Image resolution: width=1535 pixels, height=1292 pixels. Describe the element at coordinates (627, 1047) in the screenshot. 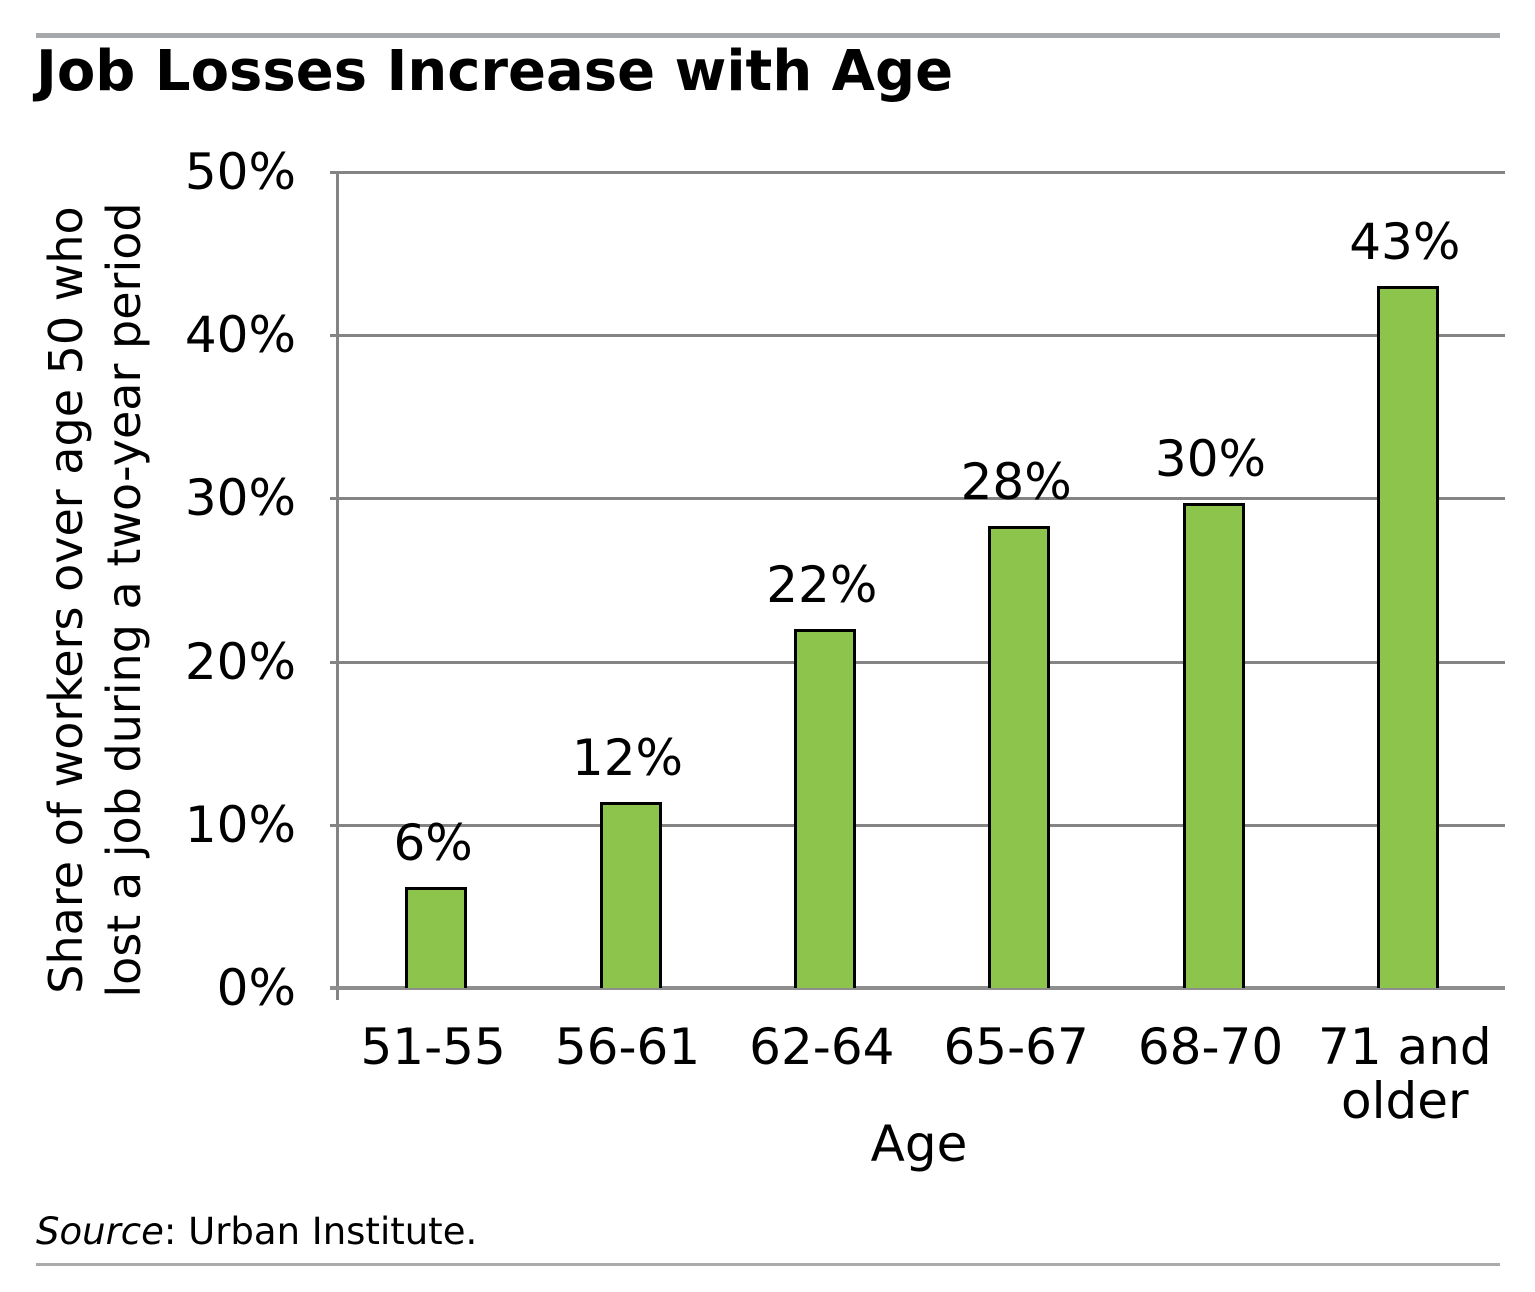

I see `x-category-label-56-61: 56-61` at that location.